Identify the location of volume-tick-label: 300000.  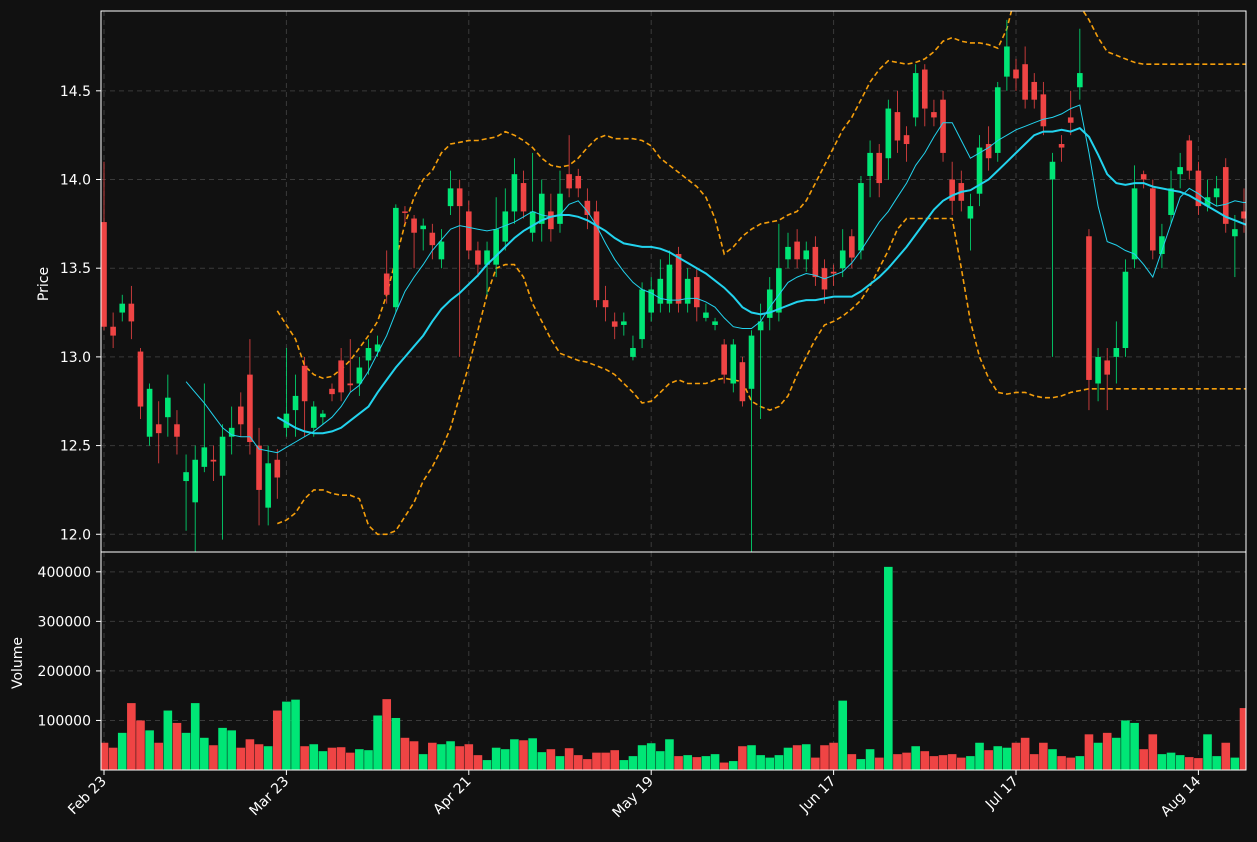
(64, 622).